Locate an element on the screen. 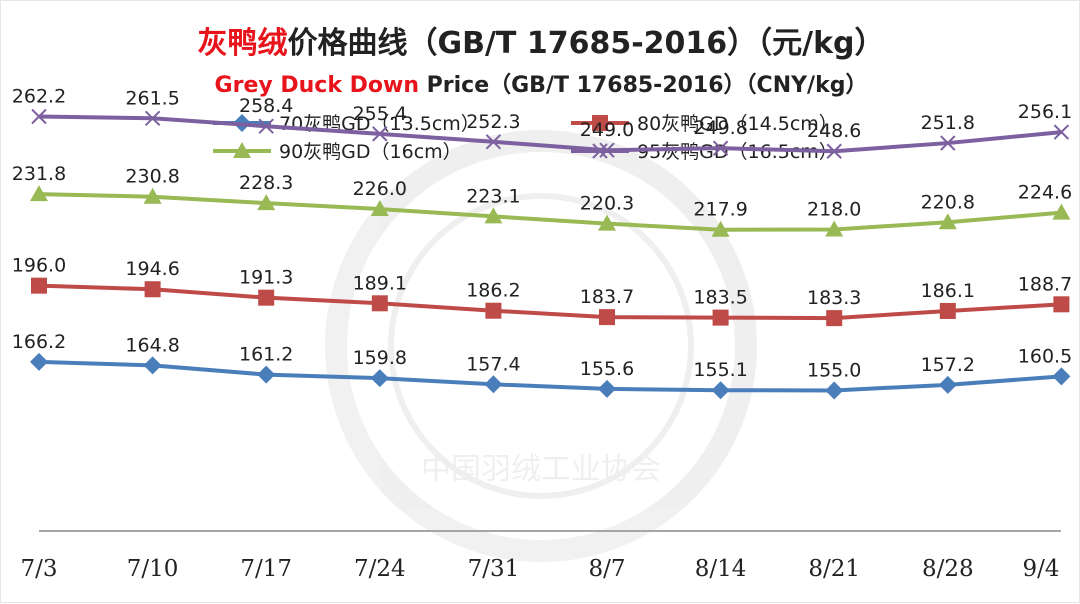  x-tick-label: 8/7 is located at coordinates (606, 569).